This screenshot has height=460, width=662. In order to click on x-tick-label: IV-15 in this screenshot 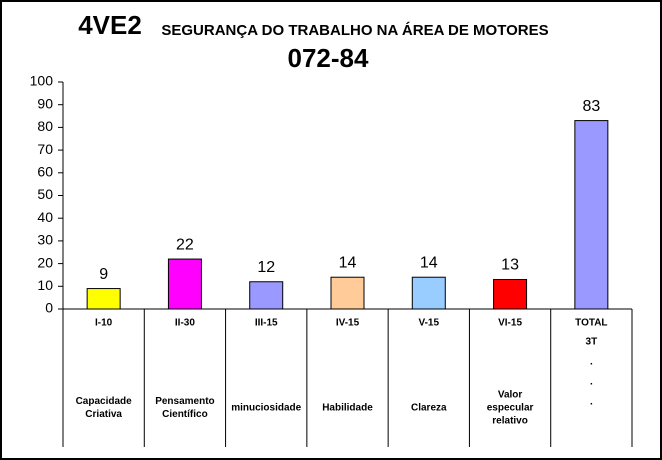, I will do `click(348, 323)`.